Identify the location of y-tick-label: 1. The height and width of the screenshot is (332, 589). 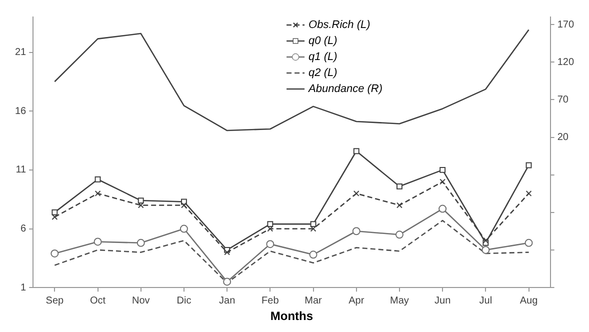
(23, 288).